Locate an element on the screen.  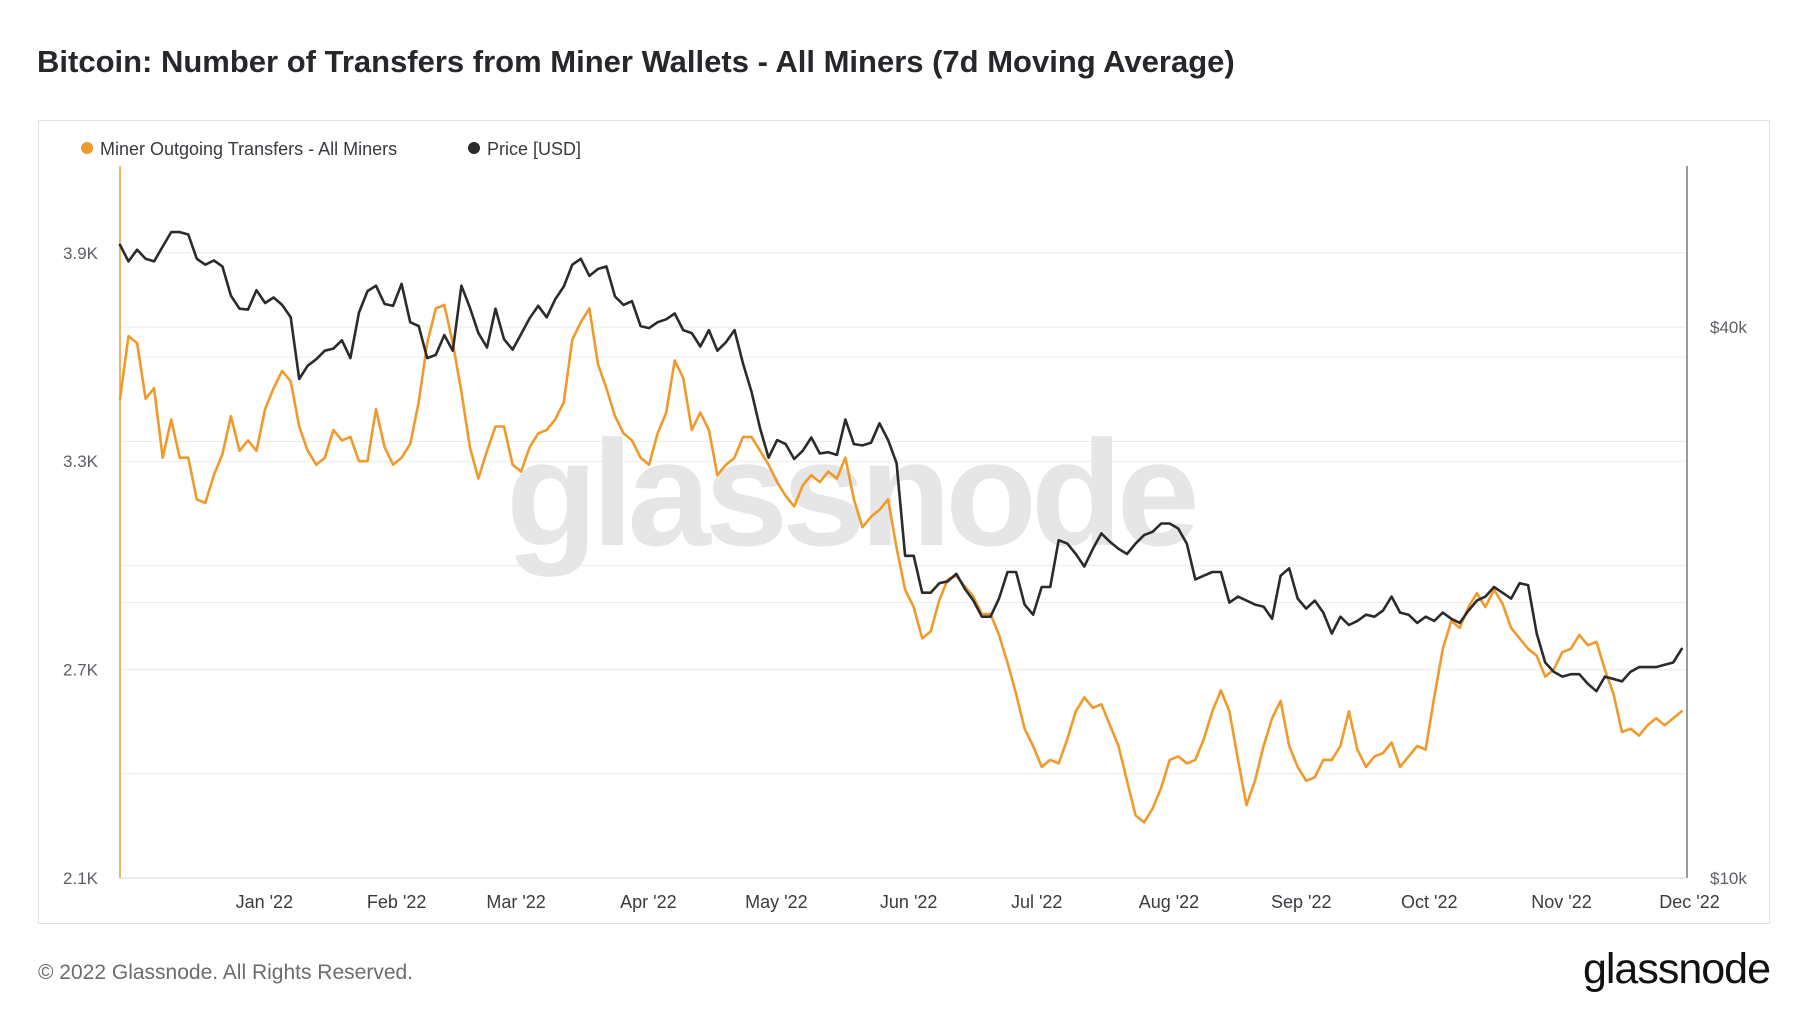
x-tick-label: Jul '22 is located at coordinates (1036, 902).